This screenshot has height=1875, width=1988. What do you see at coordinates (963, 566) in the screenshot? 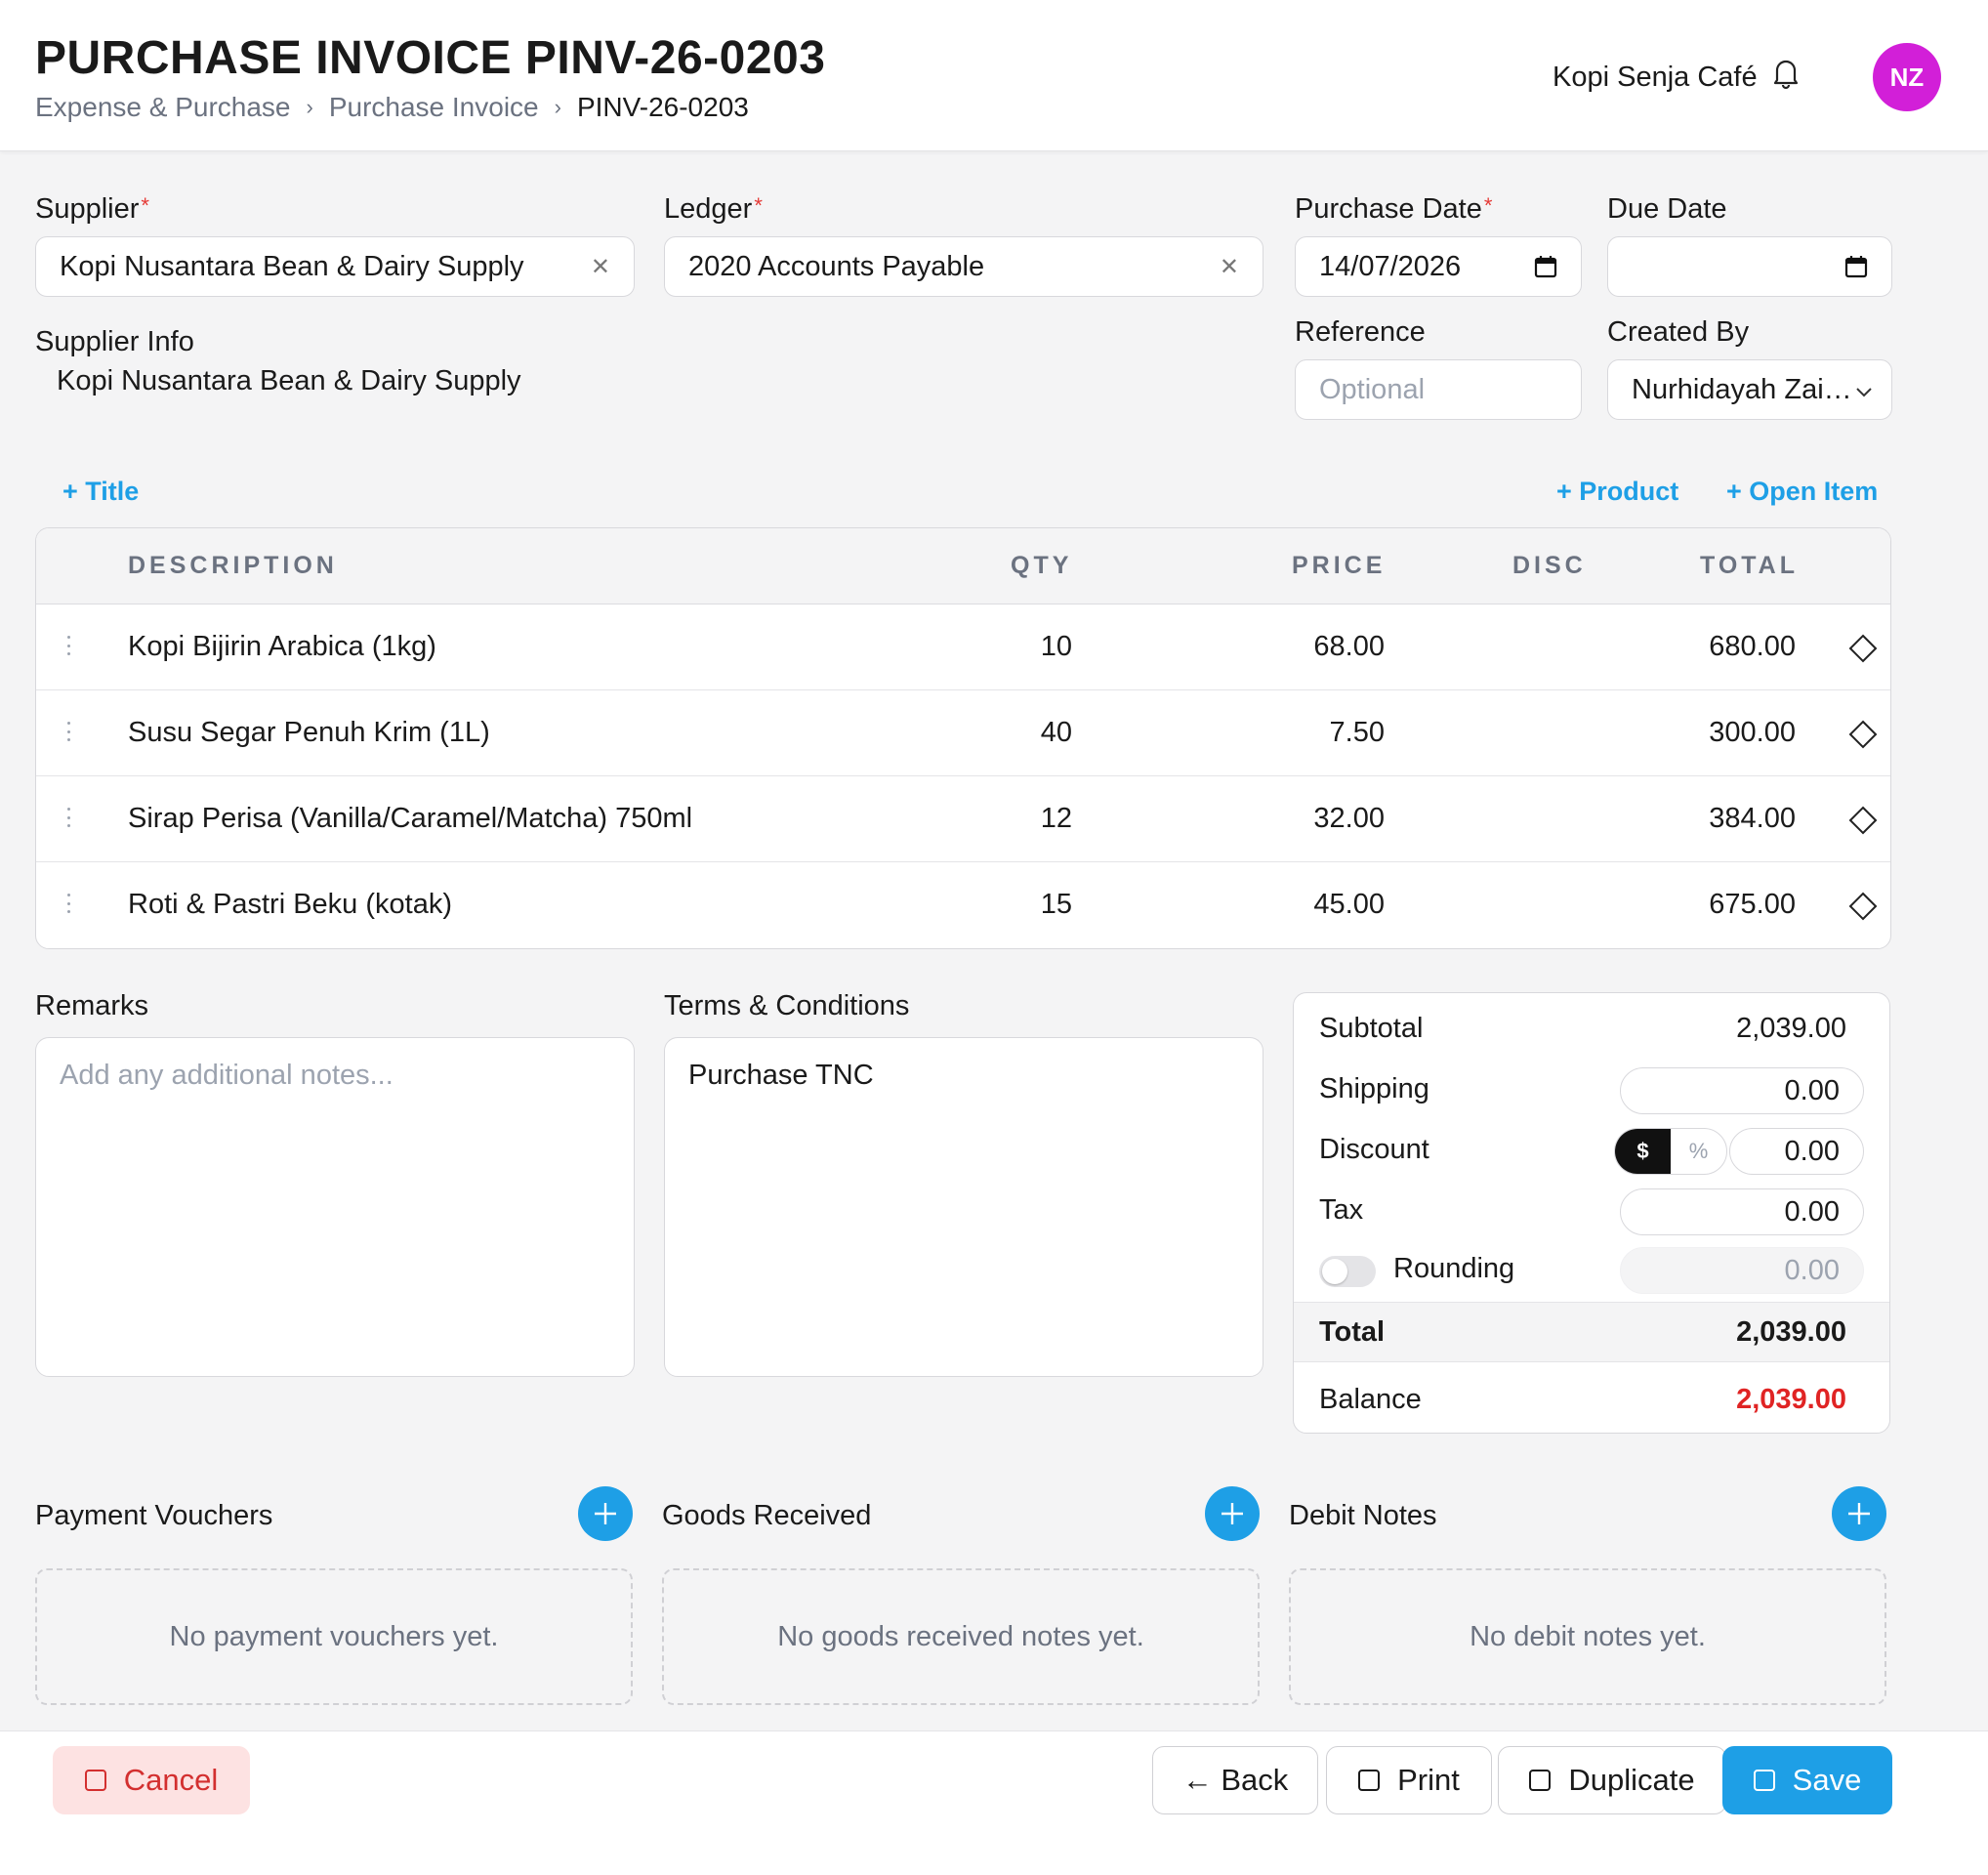
I see `table-header: DESCRIPTION QTY PRICE DISC TOTAL` at bounding box center [963, 566].